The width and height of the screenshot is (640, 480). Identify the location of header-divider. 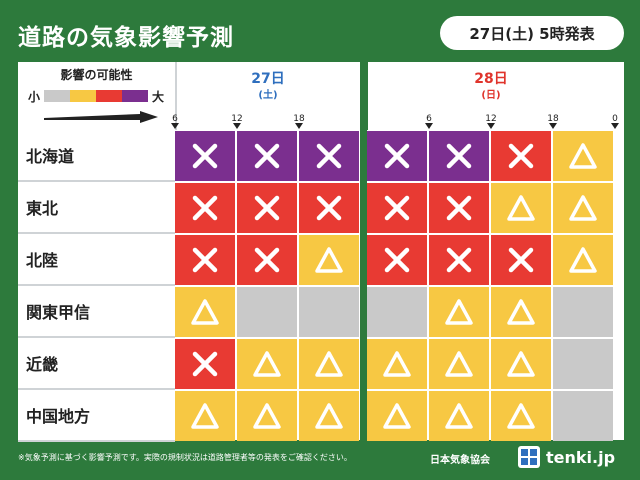
(176, 96).